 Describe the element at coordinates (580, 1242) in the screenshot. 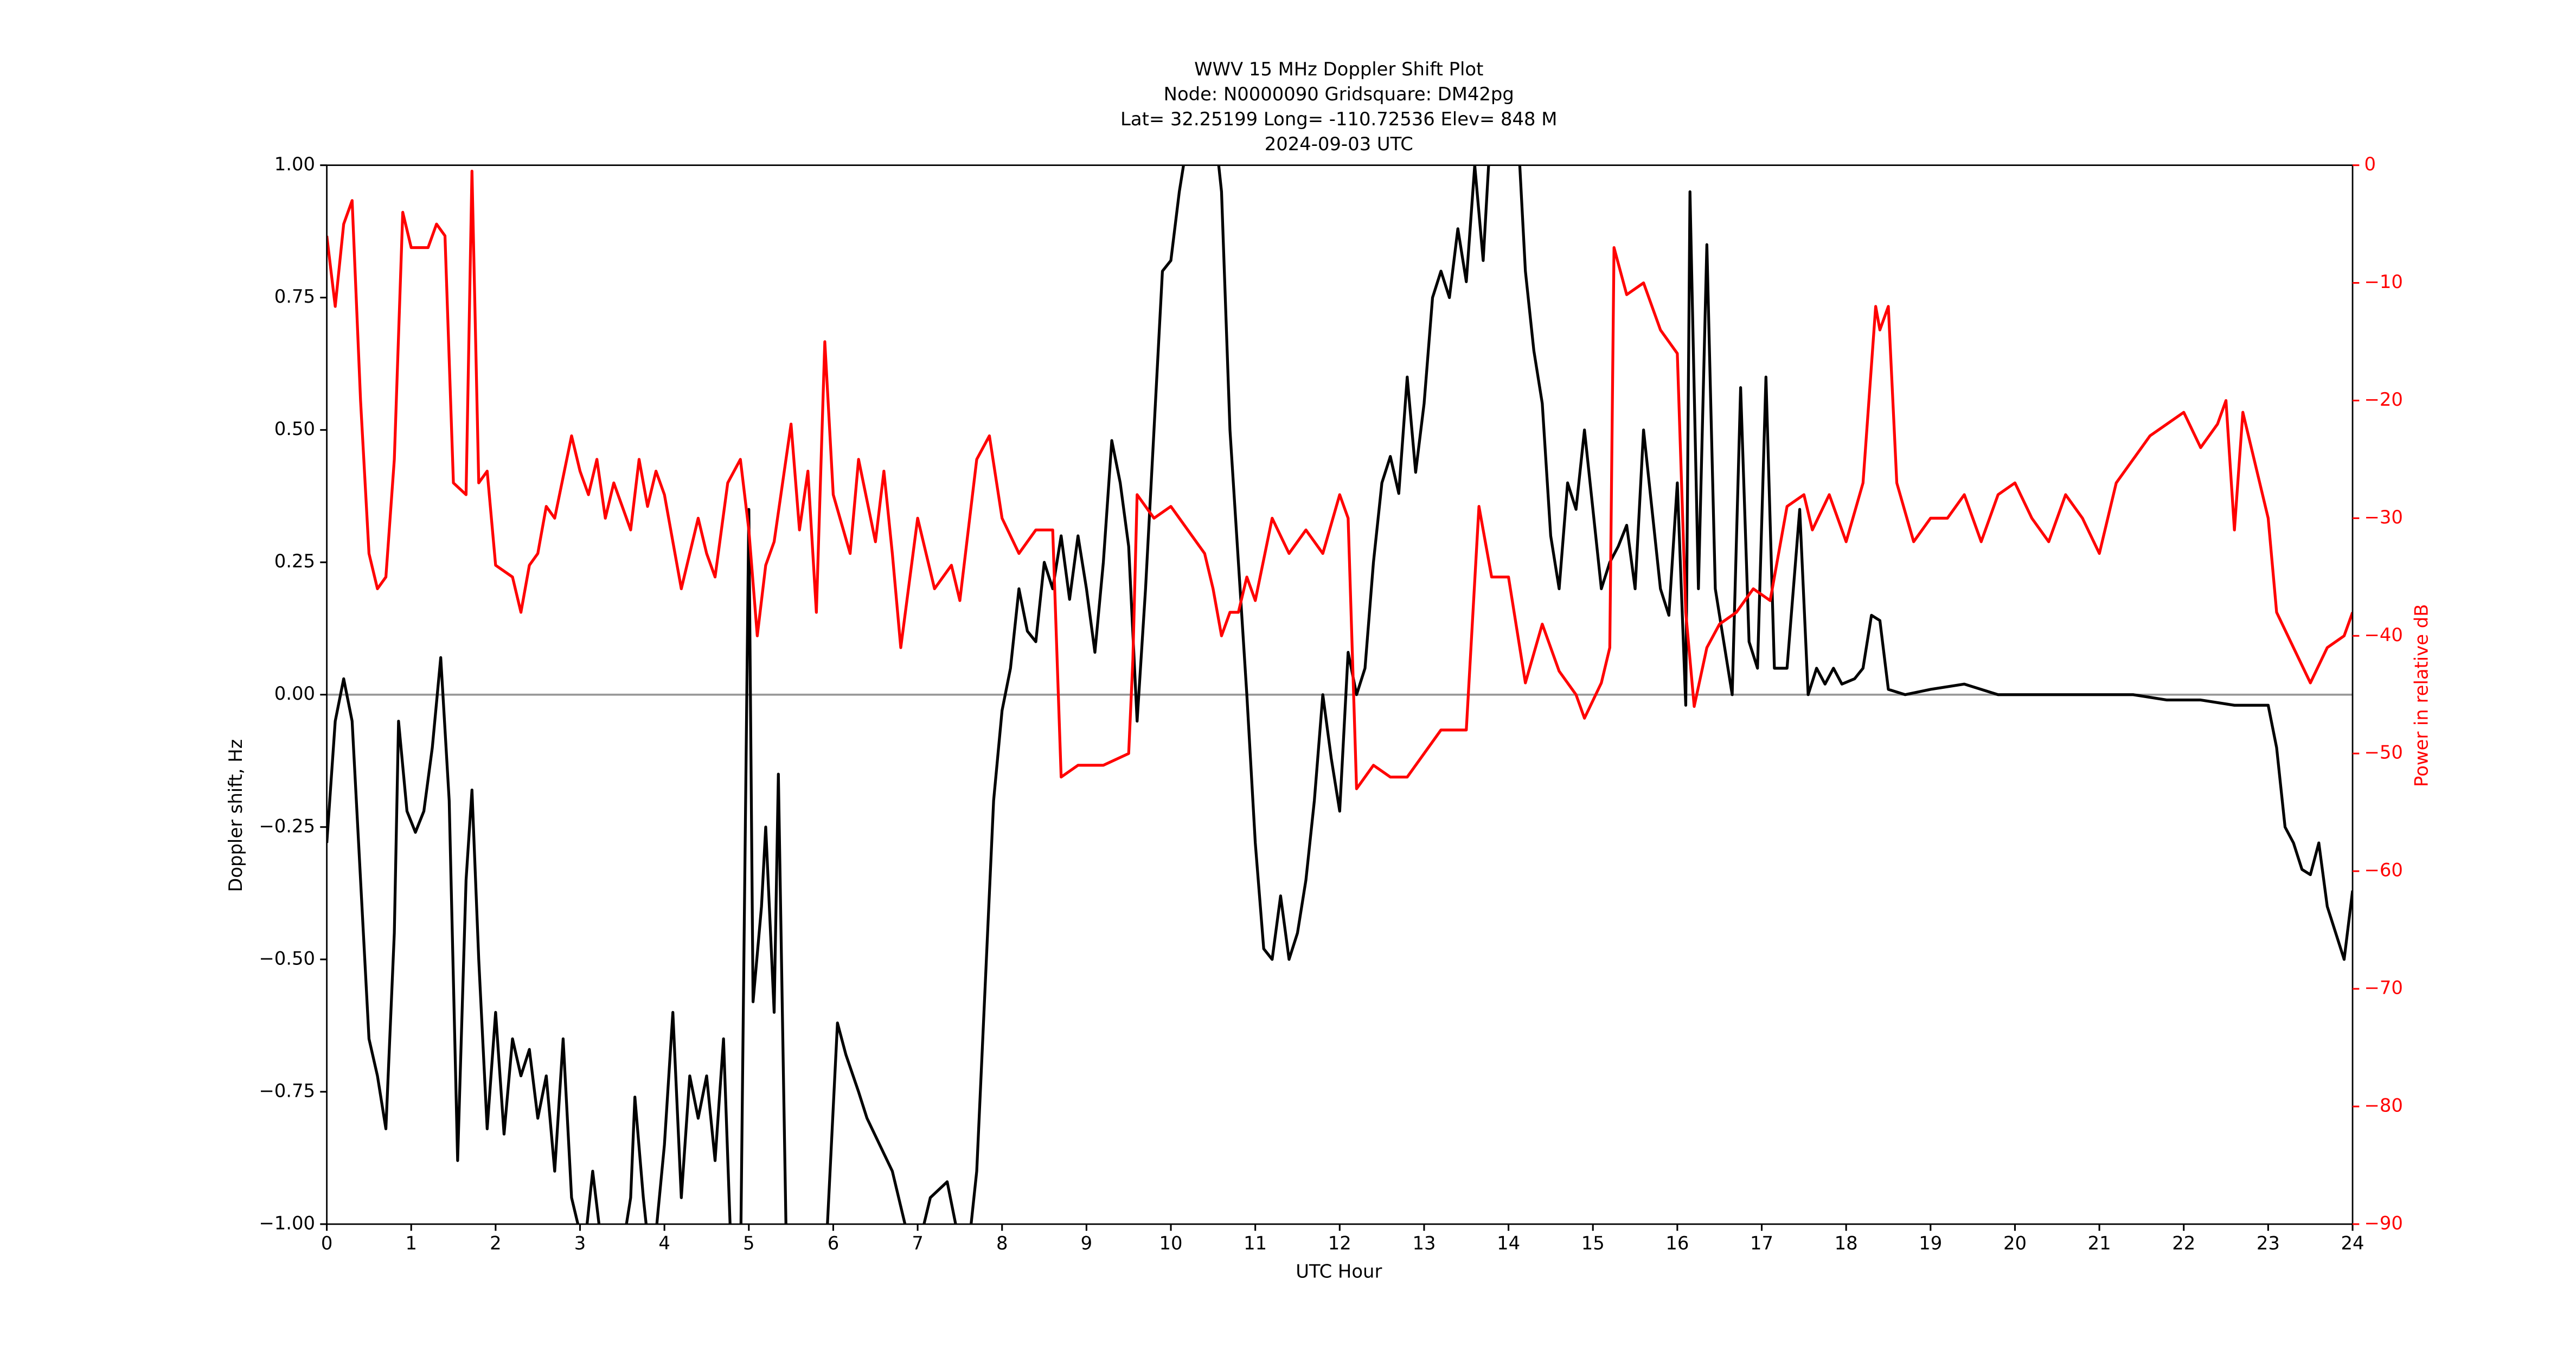

I see `x-tick-label: 3` at that location.